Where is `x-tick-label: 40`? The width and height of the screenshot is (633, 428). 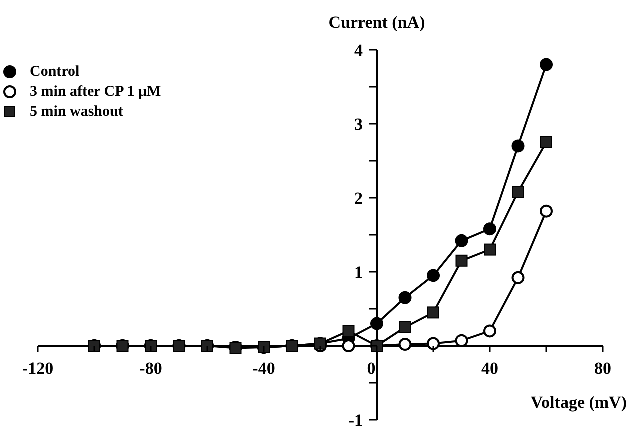 x-tick-label: 40 is located at coordinates (490, 368).